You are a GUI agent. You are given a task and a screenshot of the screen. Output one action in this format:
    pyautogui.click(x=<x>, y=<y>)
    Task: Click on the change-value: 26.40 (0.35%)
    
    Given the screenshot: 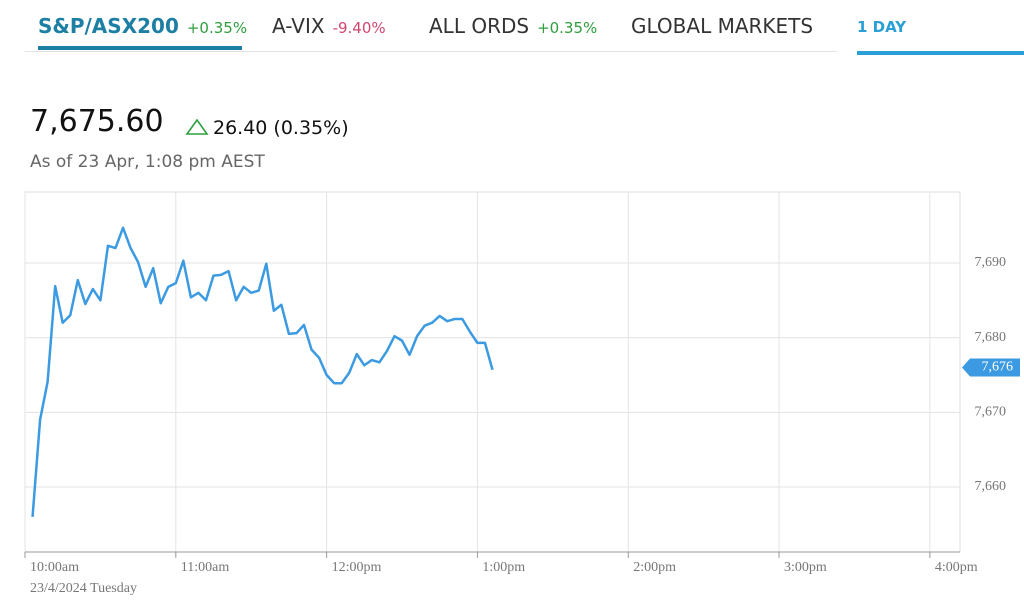 What is the action you would take?
    pyautogui.click(x=281, y=128)
    